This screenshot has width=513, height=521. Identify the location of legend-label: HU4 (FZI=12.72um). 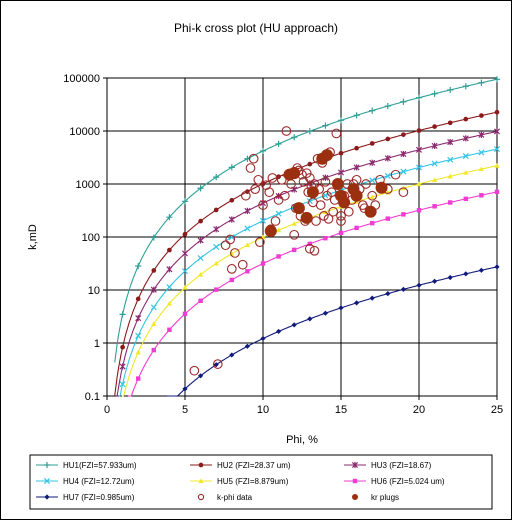
(99, 481).